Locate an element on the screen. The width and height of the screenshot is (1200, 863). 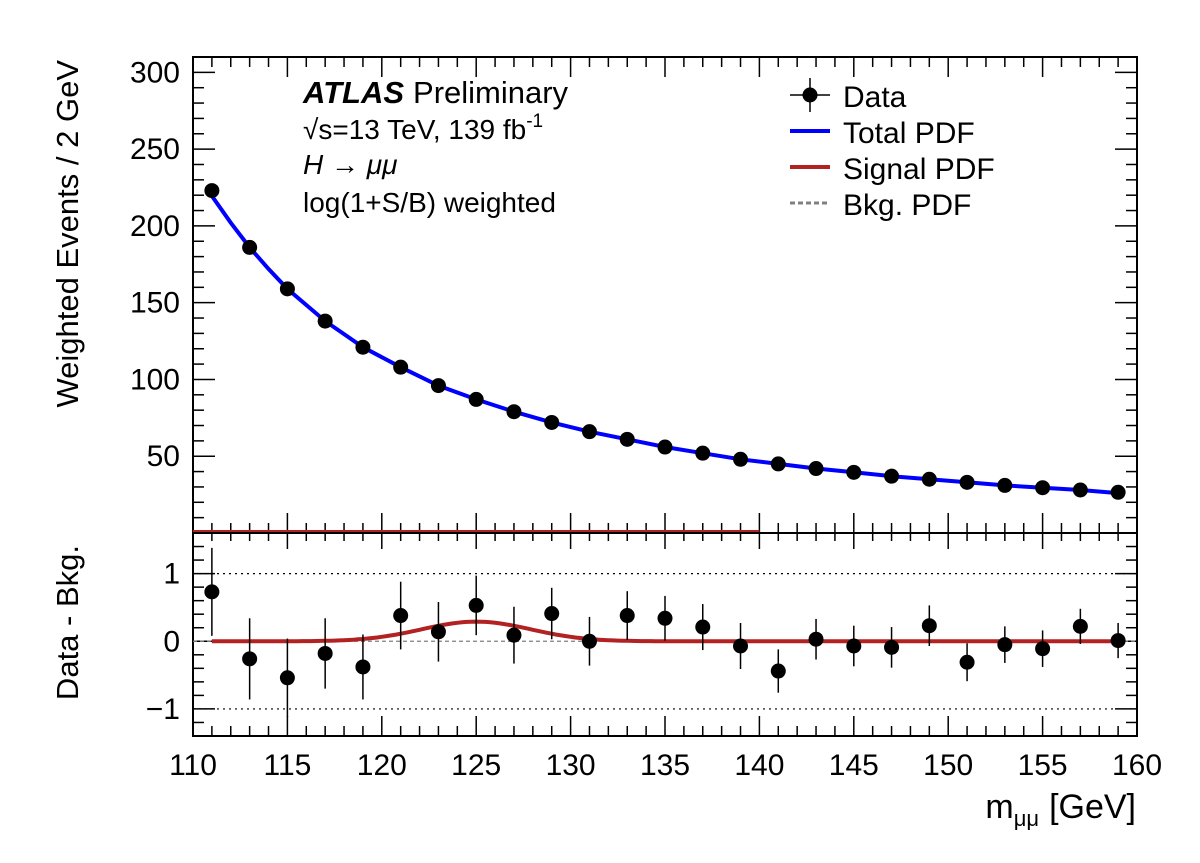
x-tick-label: 115 is located at coordinates (287, 765).